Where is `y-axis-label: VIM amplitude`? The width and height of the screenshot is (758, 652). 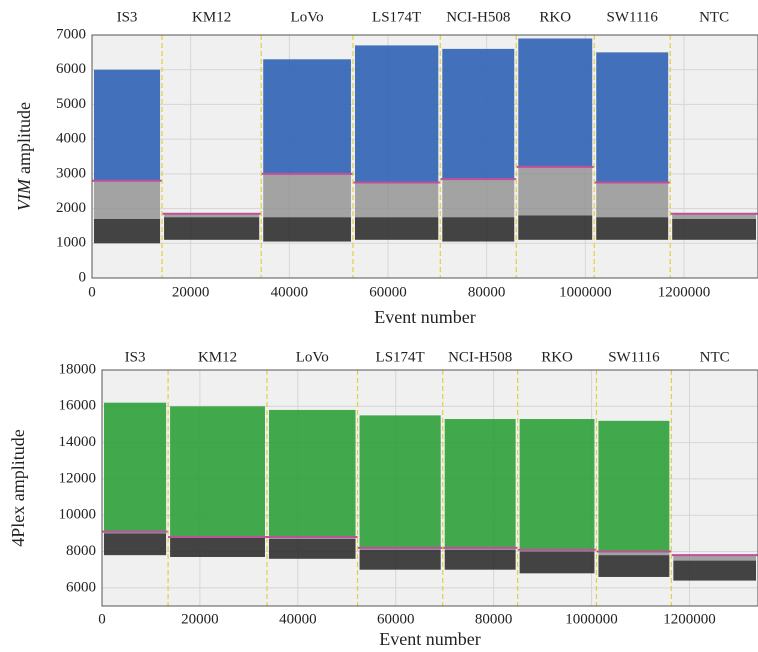 y-axis-label: VIM amplitude is located at coordinates (24, 156).